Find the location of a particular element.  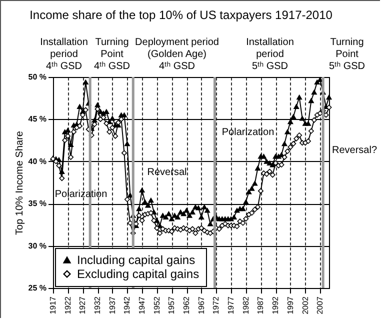

x-tick-label: 1992 is located at coordinates (275, 305).